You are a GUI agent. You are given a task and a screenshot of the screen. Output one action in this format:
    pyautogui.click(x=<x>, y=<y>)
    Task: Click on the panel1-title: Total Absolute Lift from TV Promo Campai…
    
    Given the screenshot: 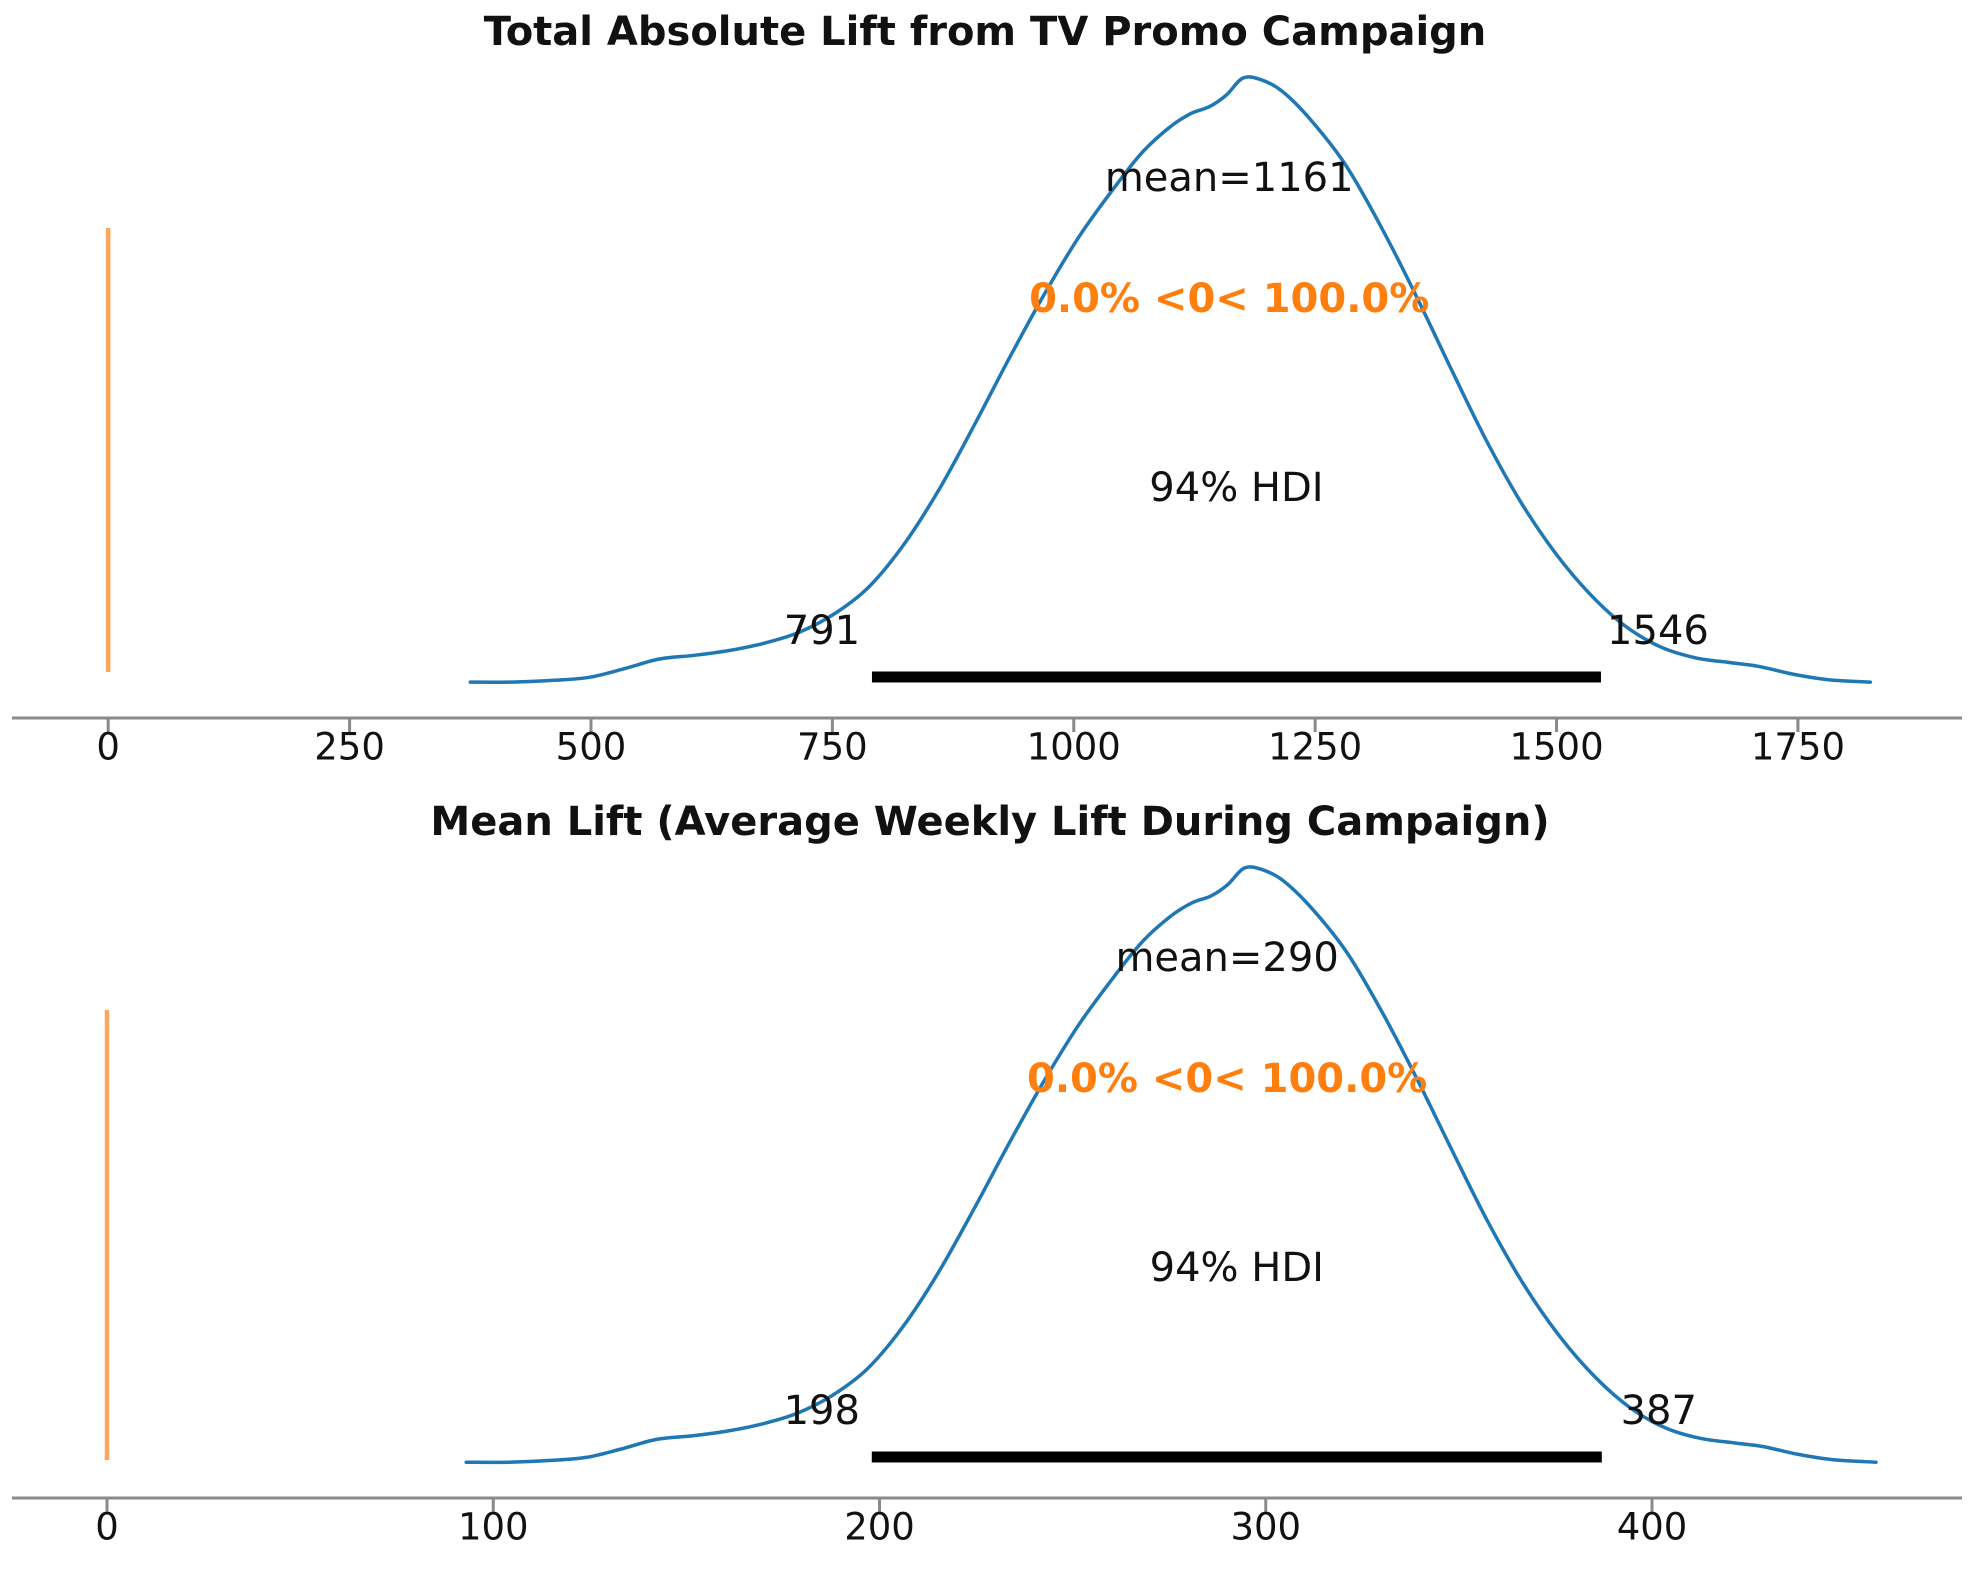 What is the action you would take?
    pyautogui.click(x=985, y=32)
    